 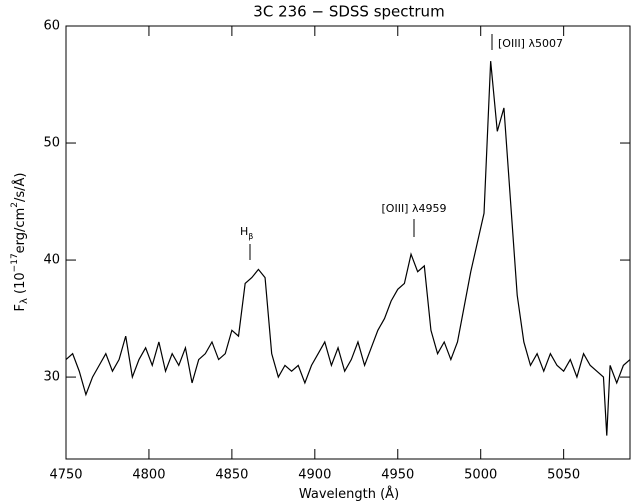 What do you see at coordinates (65, 475) in the screenshot?
I see `x-tick-label: 4750` at bounding box center [65, 475].